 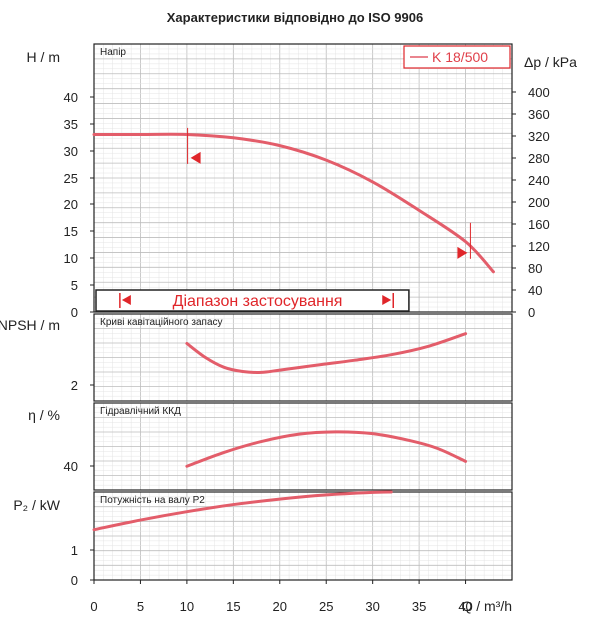 I want to click on y-tick-label: 30, so click(x=71, y=151).